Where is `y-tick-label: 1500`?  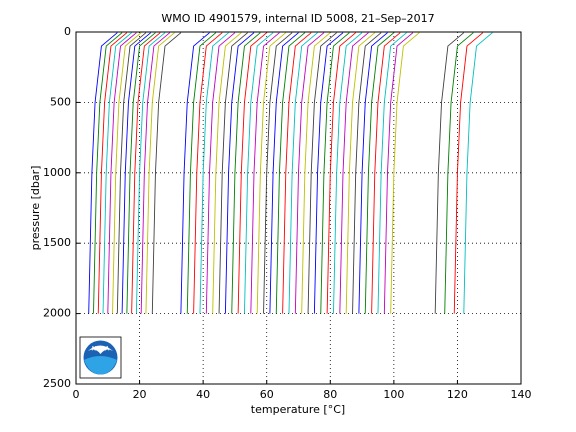
y-tick-label: 1500 is located at coordinates (57, 242).